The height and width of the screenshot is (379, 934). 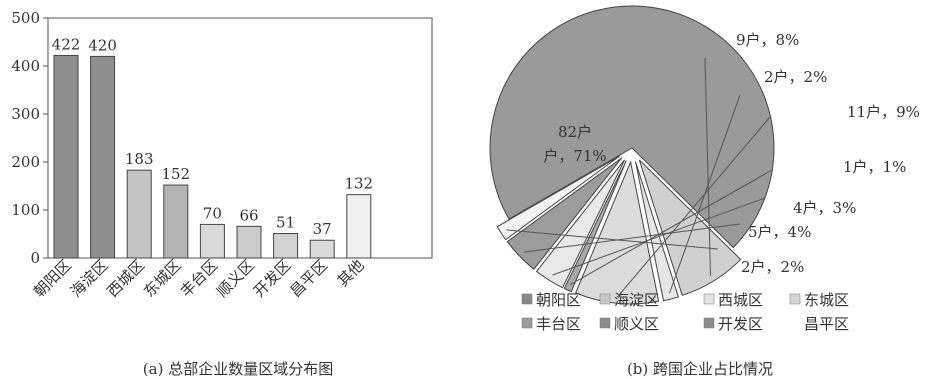 I want to click on bar-value-label: 66, so click(x=248, y=215).